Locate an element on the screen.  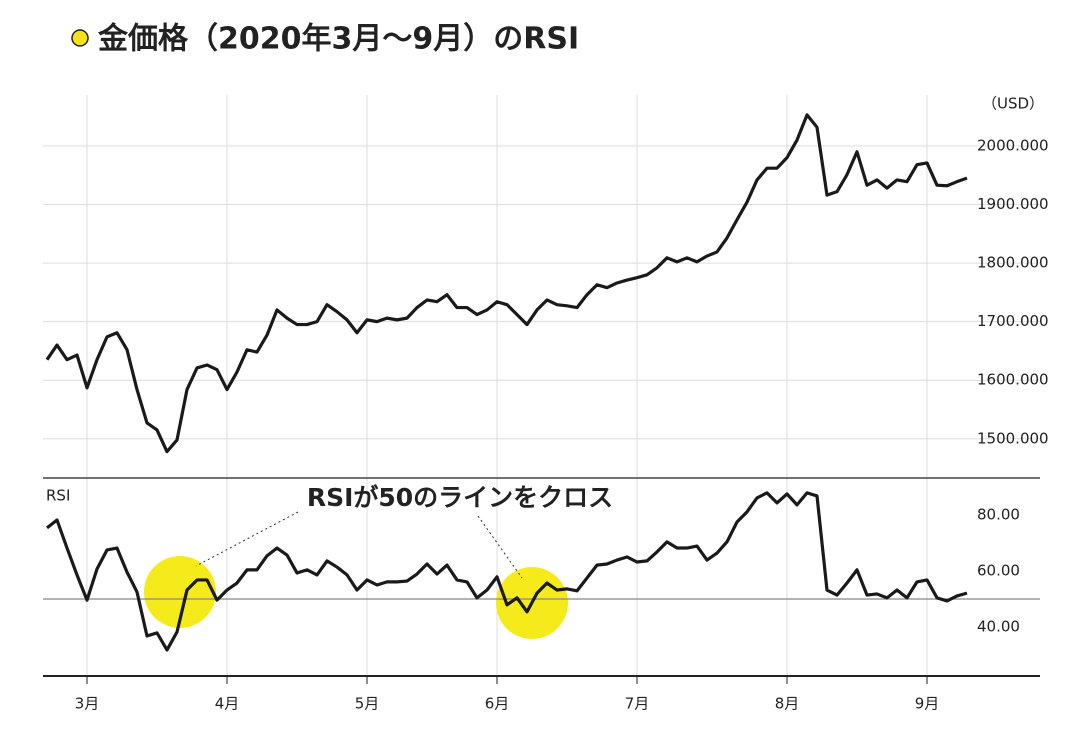
y-tick-label: 2000.000 is located at coordinates (1013, 145).